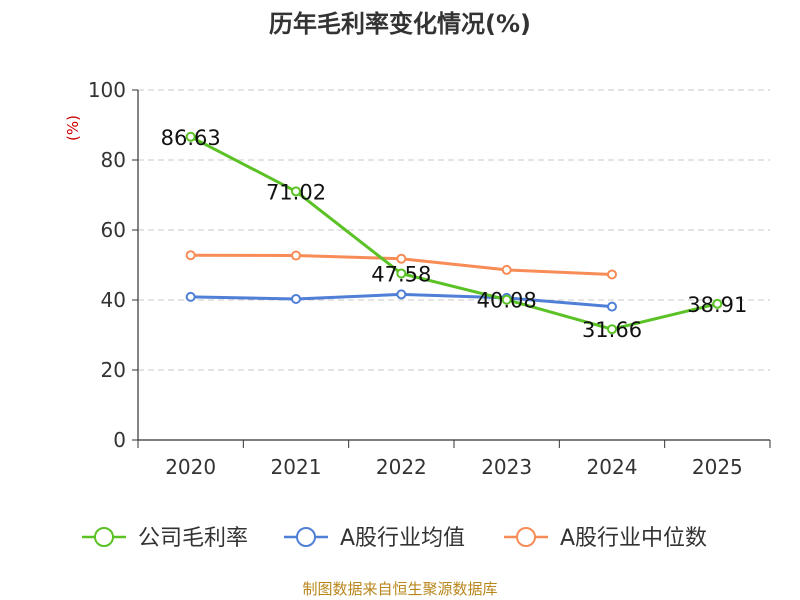 The image size is (800, 600). I want to click on data-label: 47.58, so click(401, 274).